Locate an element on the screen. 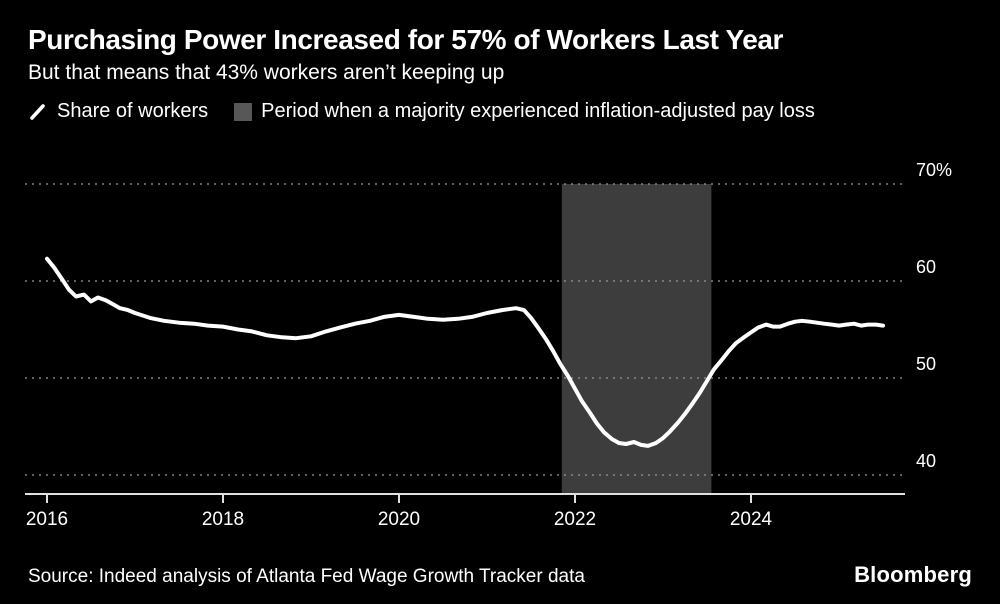 Image resolution: width=1000 pixels, height=604 pixels. y-axis-label: 70% is located at coordinates (934, 170).